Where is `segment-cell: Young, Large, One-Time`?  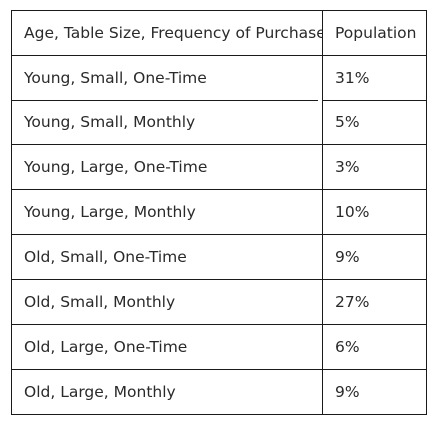
segment-cell: Young, Large, One-Time is located at coordinates (167, 167).